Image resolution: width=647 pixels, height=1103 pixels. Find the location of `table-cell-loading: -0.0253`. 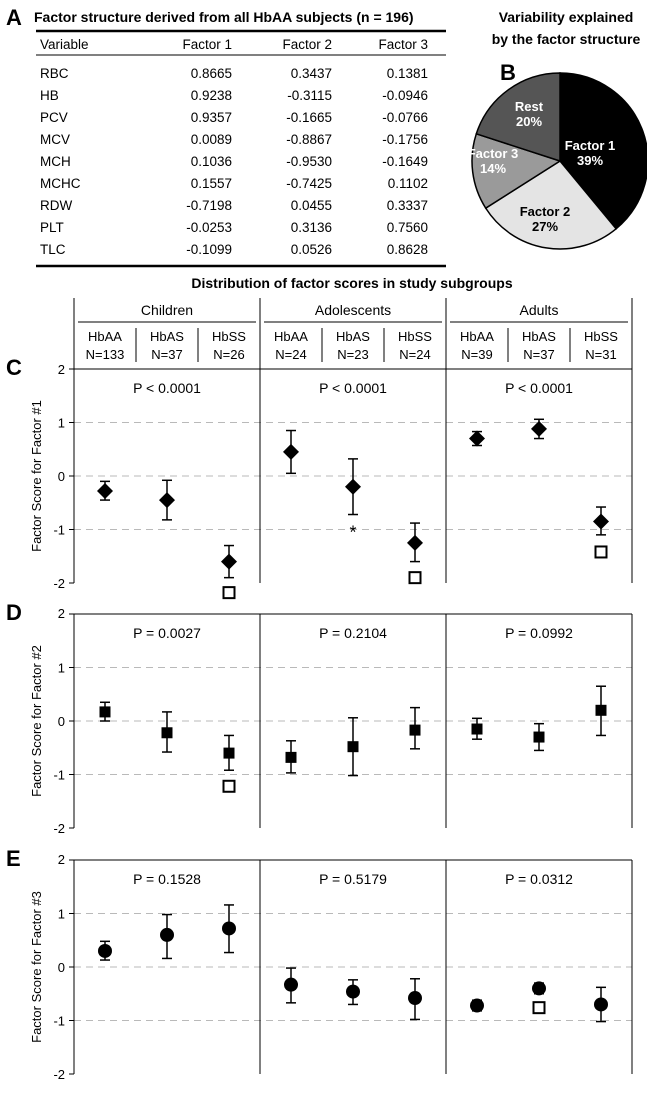

table-cell-loading: -0.0253 is located at coordinates (209, 227).